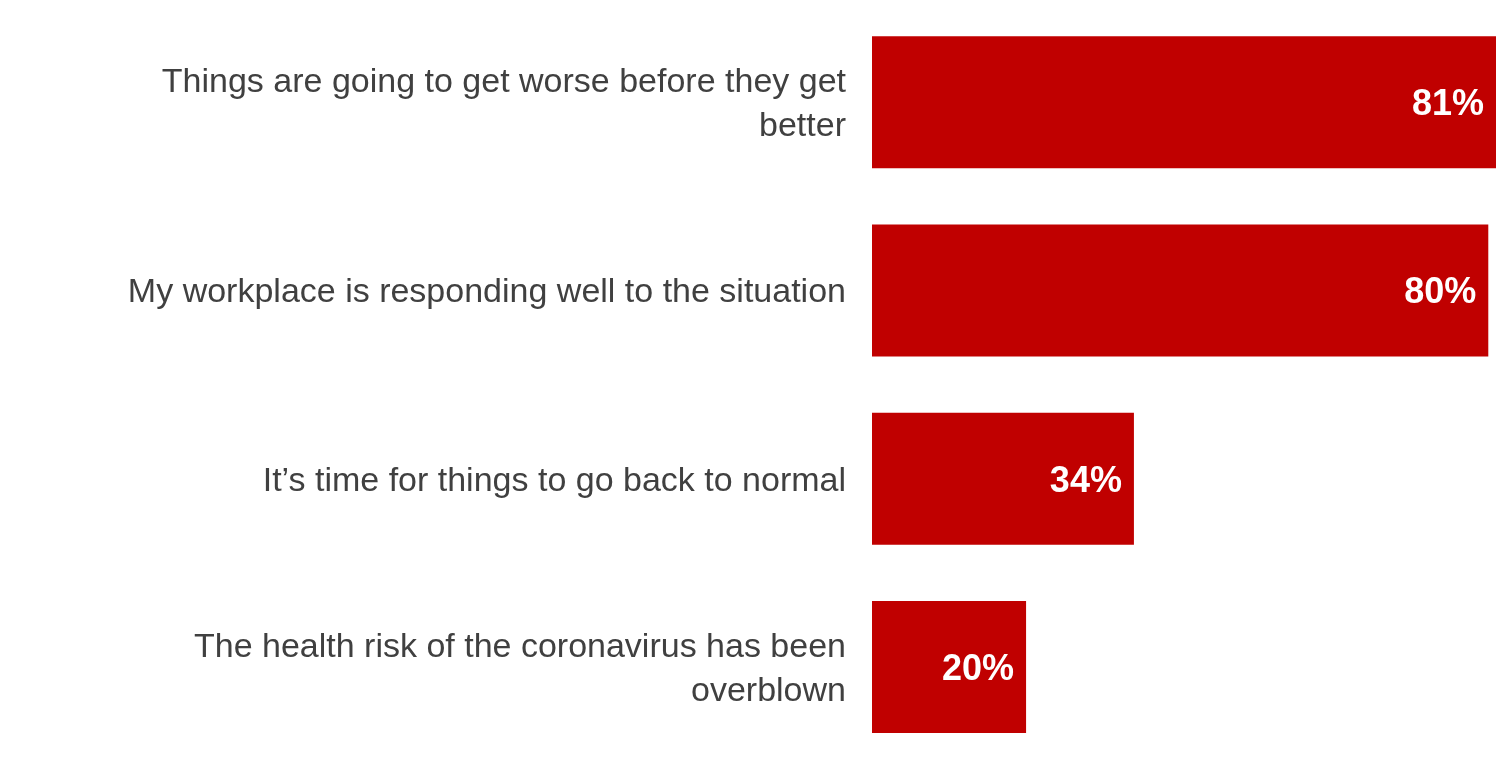 This screenshot has width=1504, height=769. What do you see at coordinates (1447, 103) in the screenshot?
I see `data-label: 81%` at bounding box center [1447, 103].